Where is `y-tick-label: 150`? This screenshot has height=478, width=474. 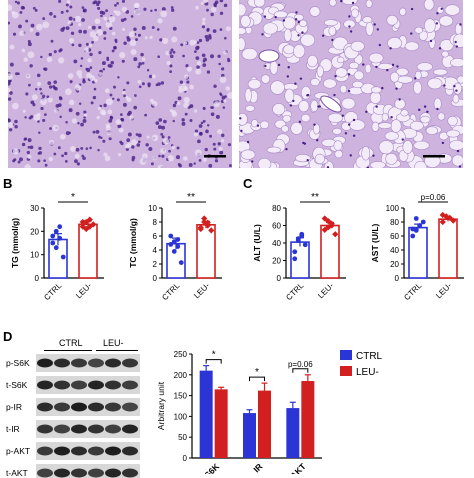 y-tick-label: 150 is located at coordinates (181, 396).